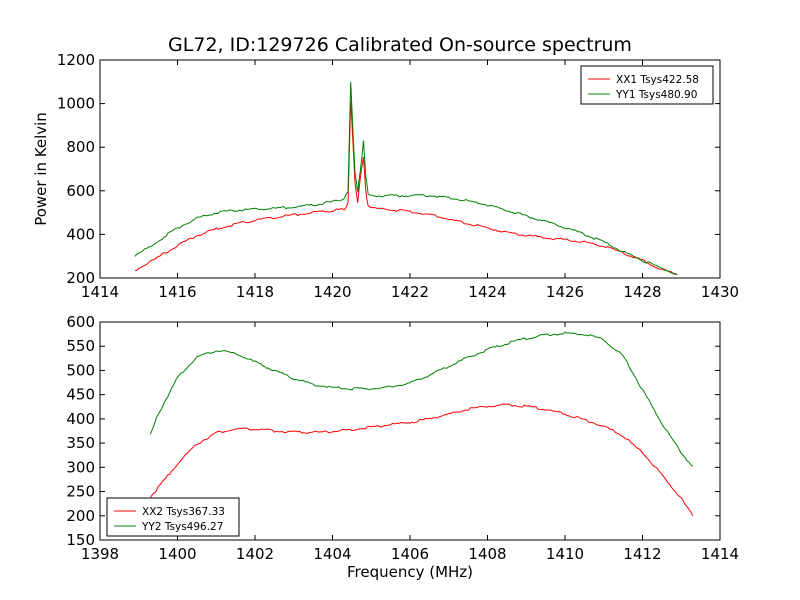  What do you see at coordinates (80, 467) in the screenshot?
I see `bottom-y-tick-label: 300` at bounding box center [80, 467].